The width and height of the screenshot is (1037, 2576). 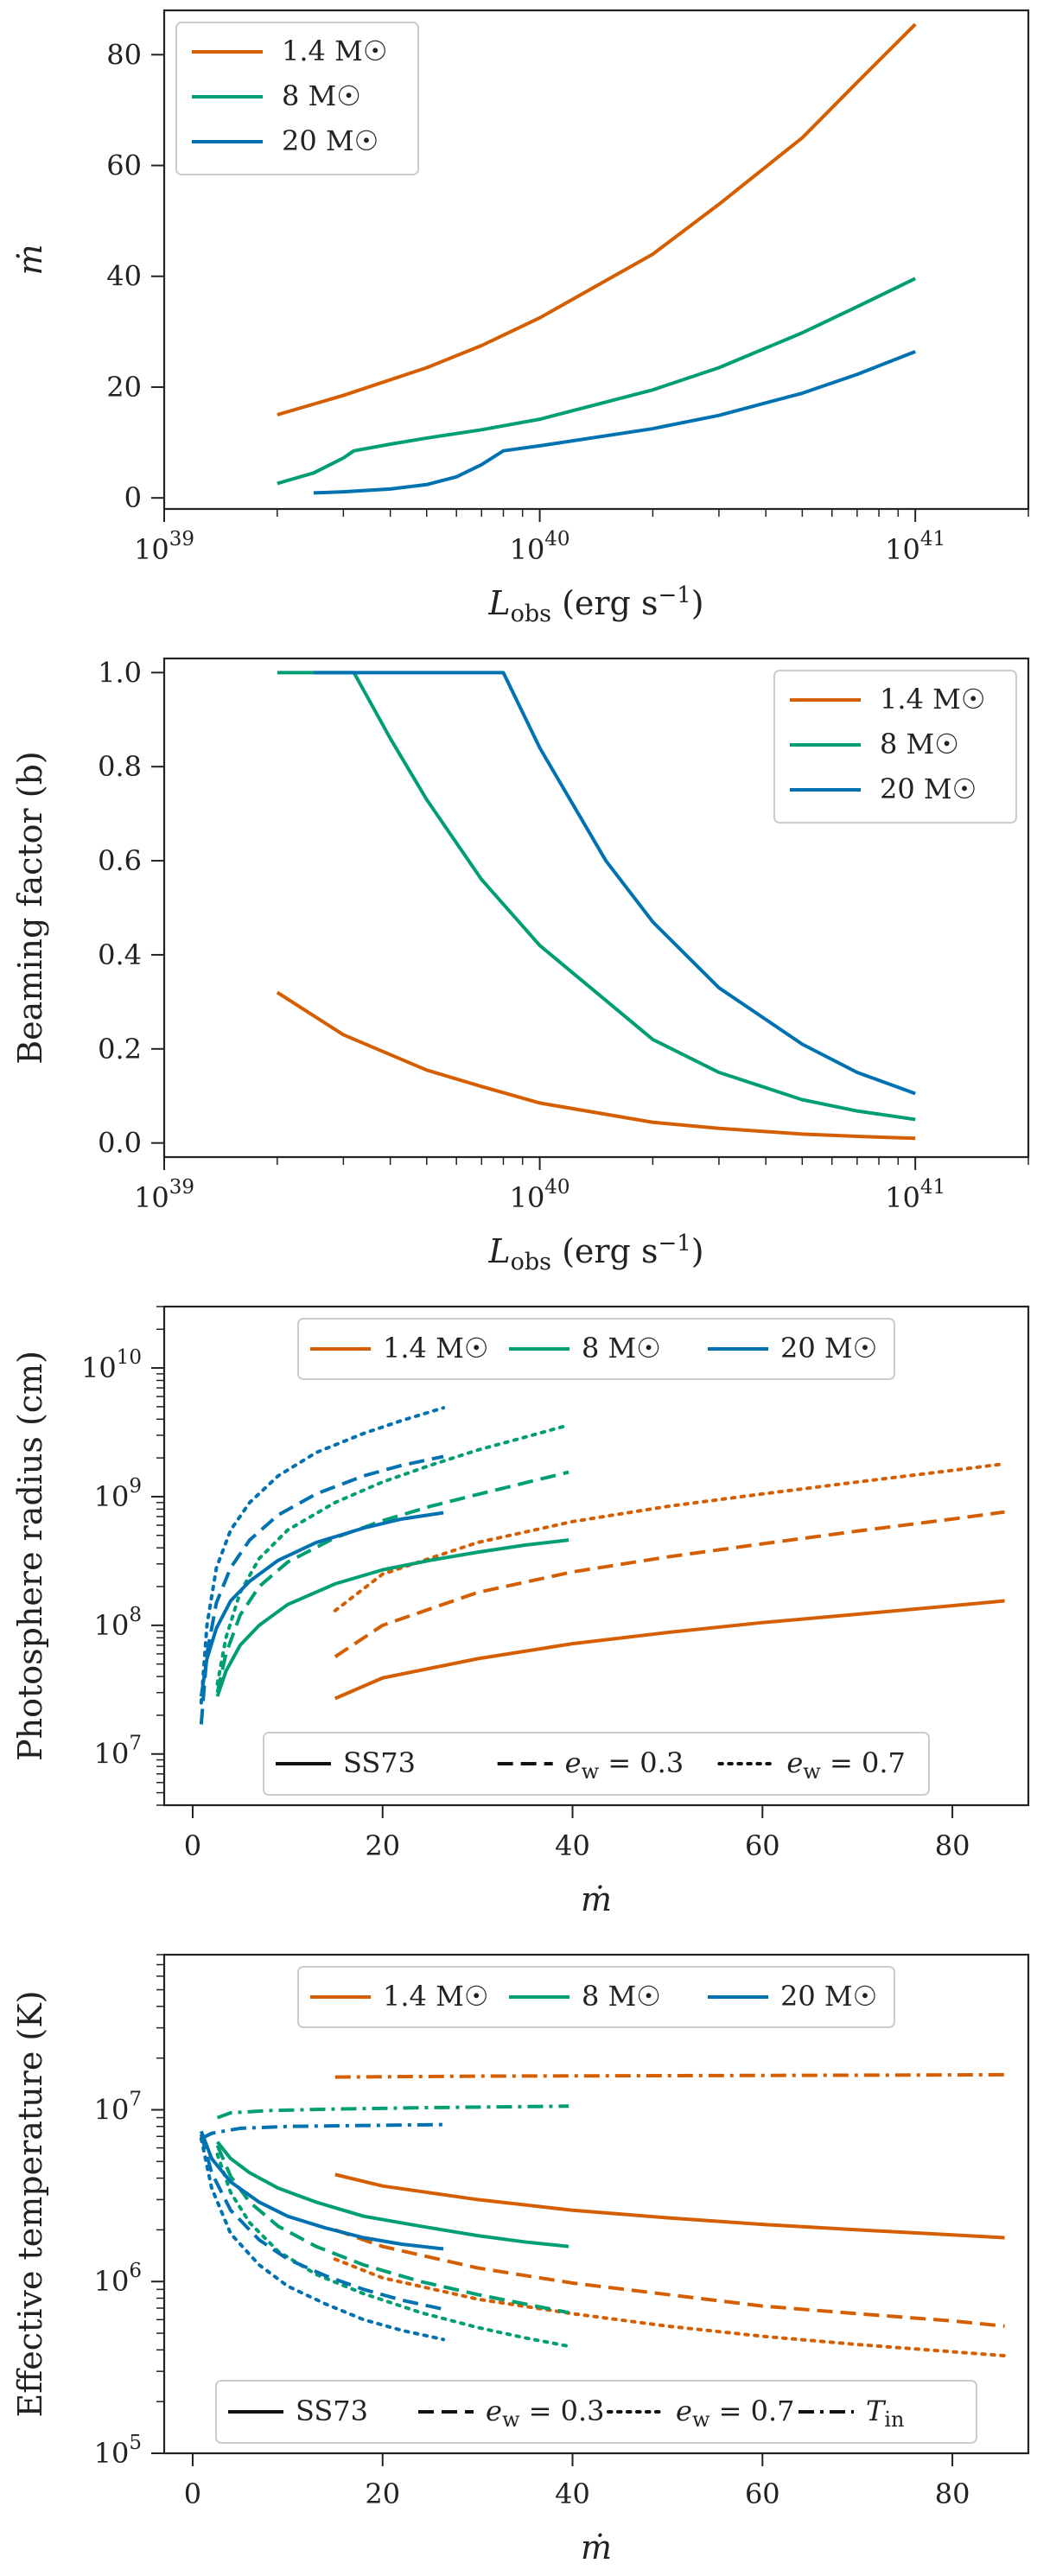 What do you see at coordinates (382, 1846) in the screenshot?
I see `x-tick-label: 20` at bounding box center [382, 1846].